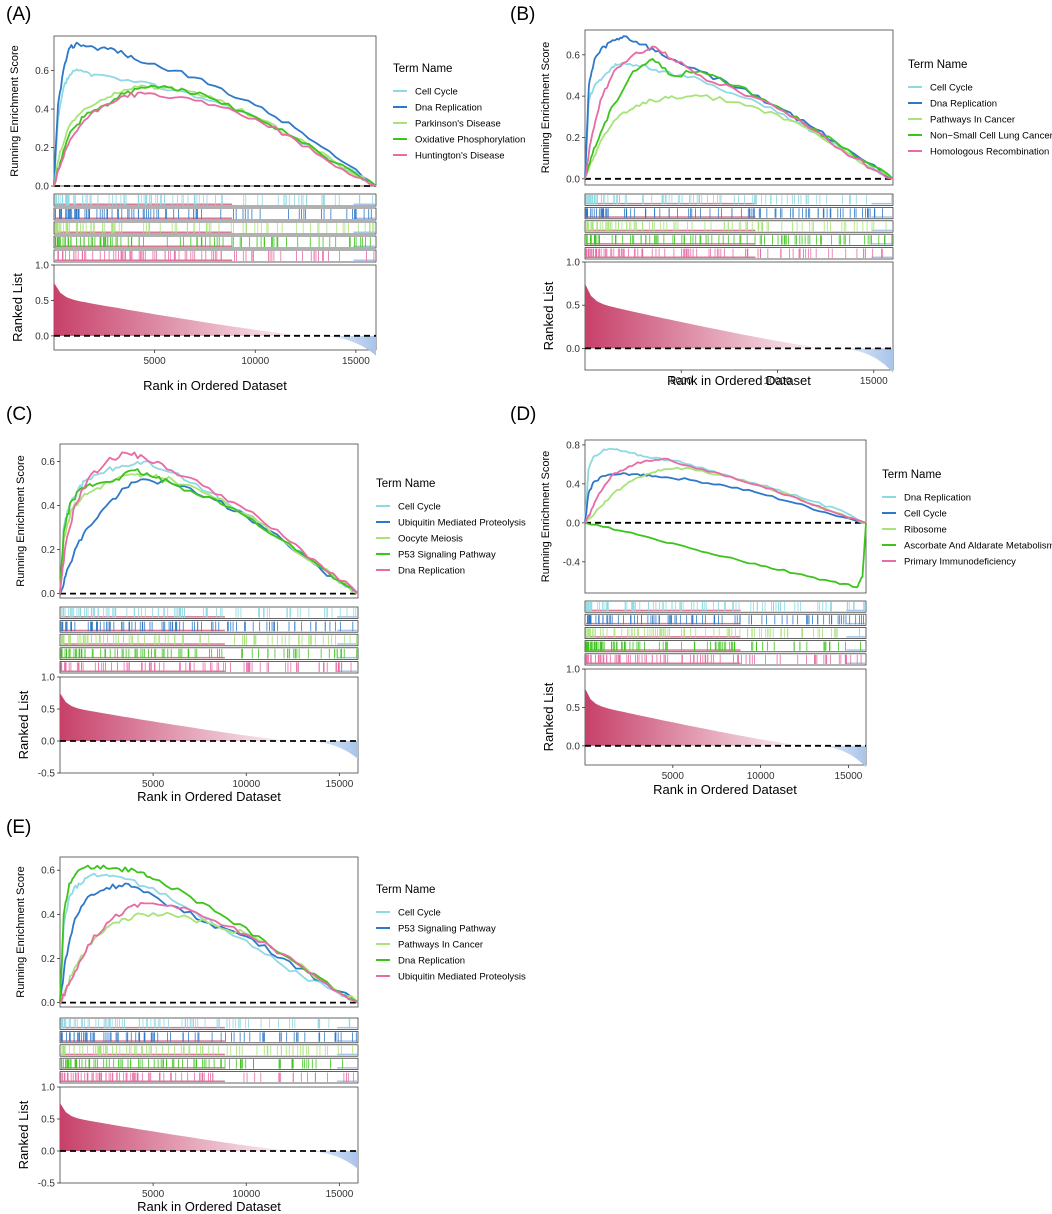 Image resolution: width=1052 pixels, height=1214 pixels. I want to click on legend-label: Primary Immunodeficiency, so click(960, 562).